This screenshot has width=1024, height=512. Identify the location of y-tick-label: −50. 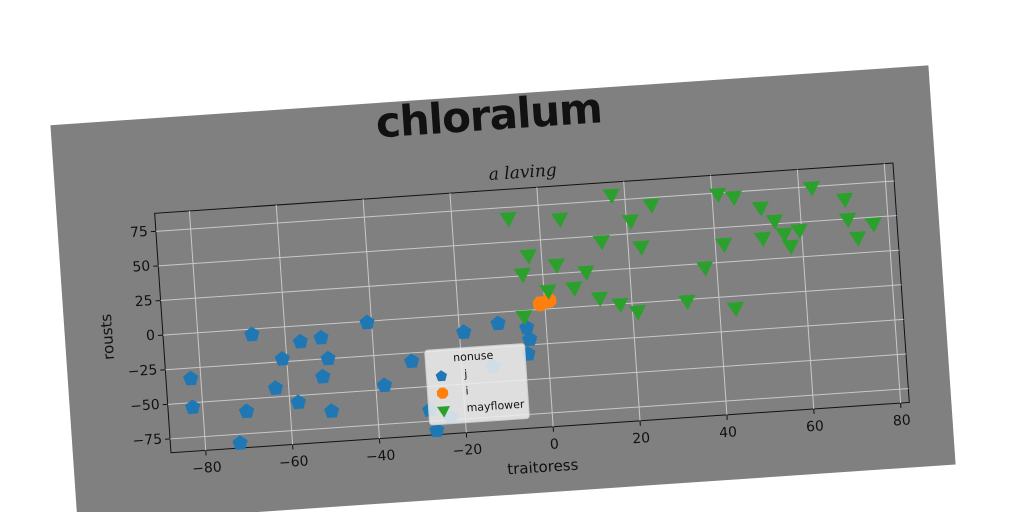
(145, 406).